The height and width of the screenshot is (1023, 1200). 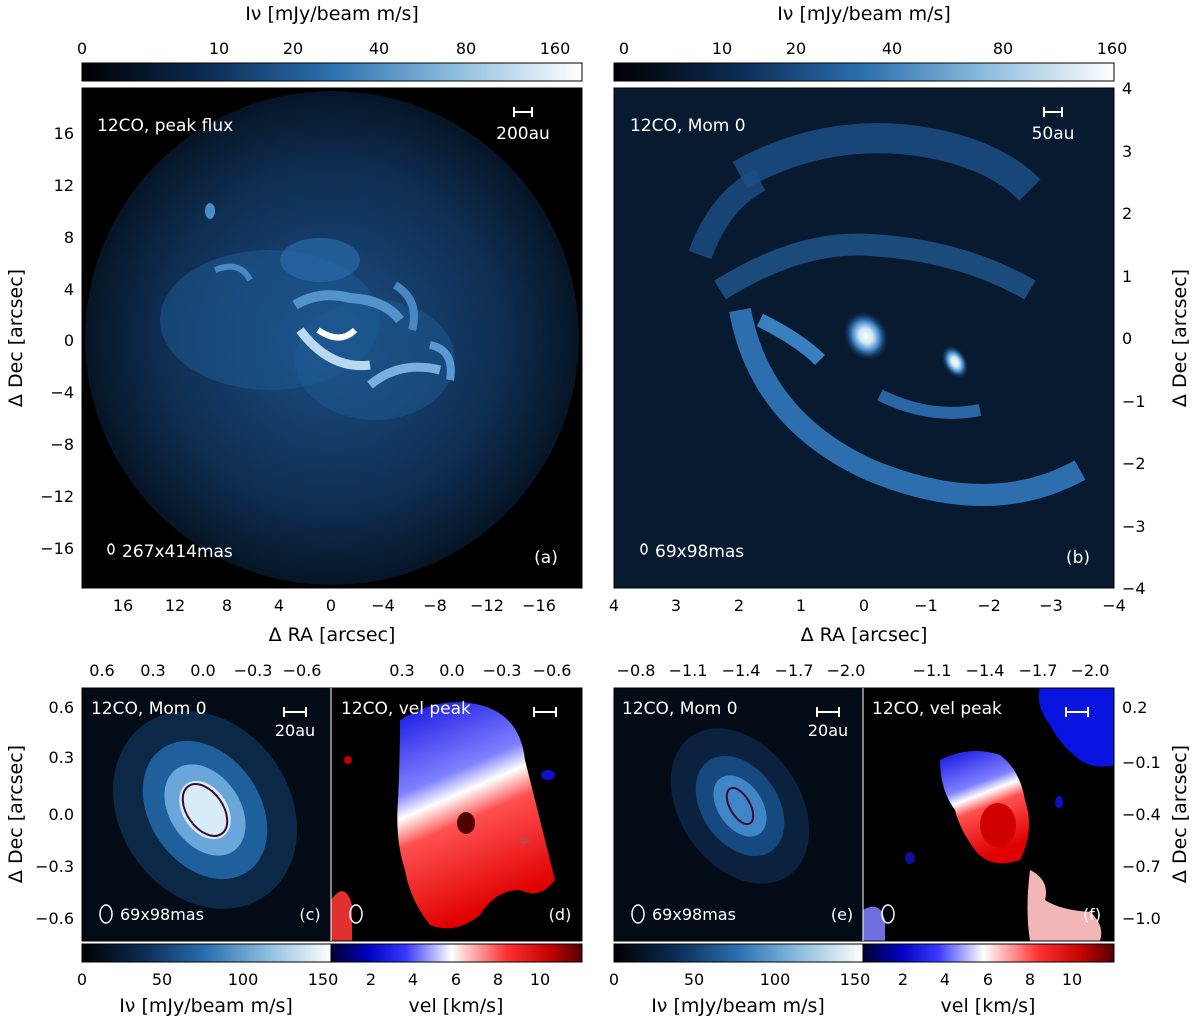 What do you see at coordinates (502, 670) in the screenshot?
I see `x-tick-label: −0.3` at bounding box center [502, 670].